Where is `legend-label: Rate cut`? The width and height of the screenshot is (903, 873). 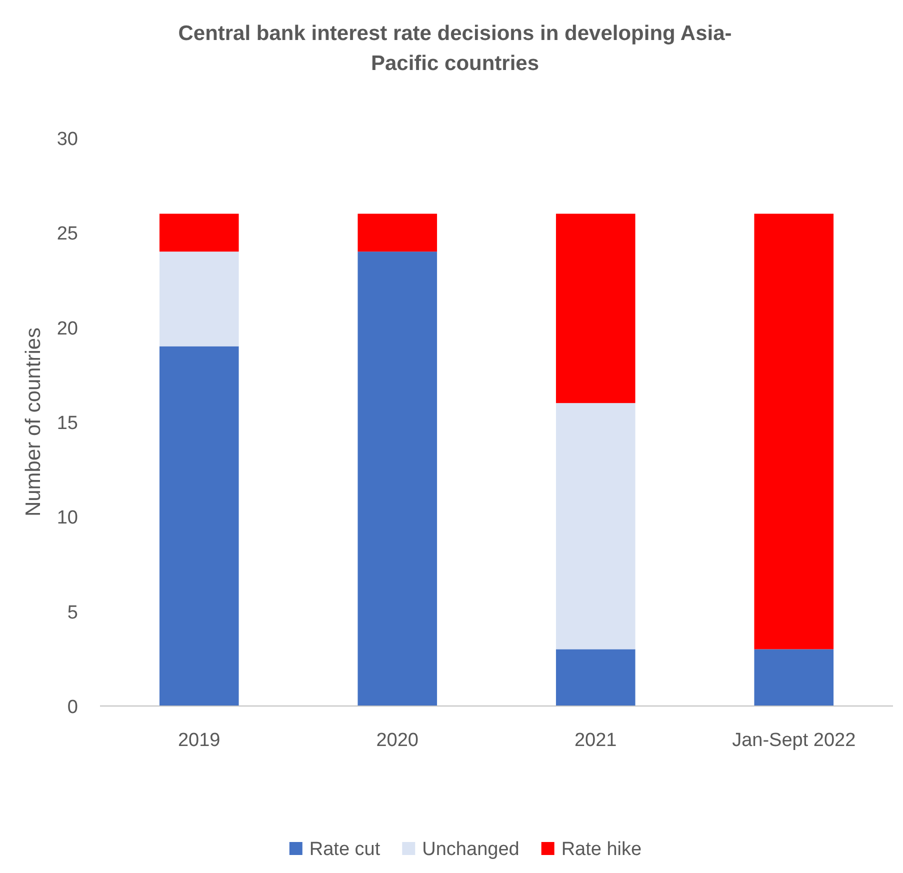
legend-label: Rate cut is located at coordinates (345, 849).